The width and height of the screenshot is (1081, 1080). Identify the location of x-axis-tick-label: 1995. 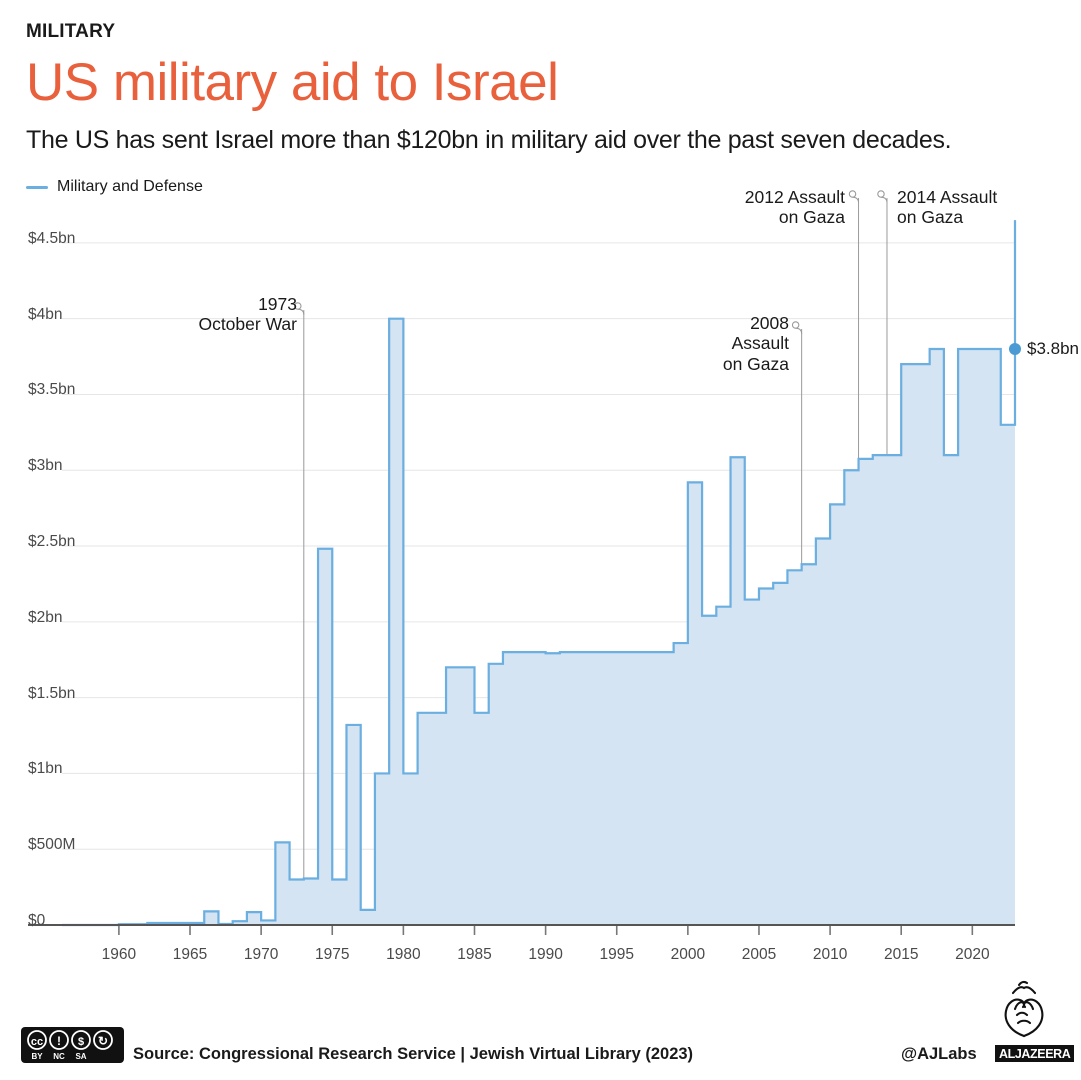
(616, 954).